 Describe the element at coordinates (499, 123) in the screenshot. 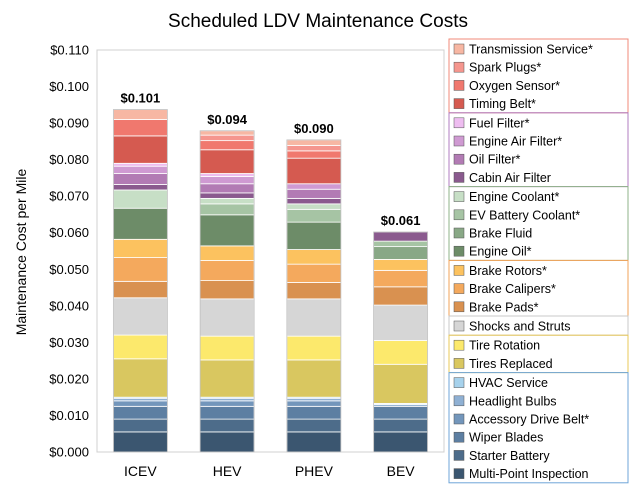

I see `legend-label: Fuel Filter*` at that location.